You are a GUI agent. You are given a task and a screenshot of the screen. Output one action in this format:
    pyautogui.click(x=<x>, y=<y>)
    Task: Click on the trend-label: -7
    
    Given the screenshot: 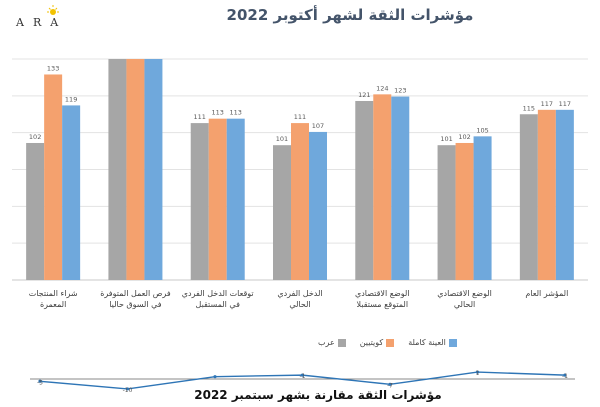 What is the action you would take?
    pyautogui.click(x=390, y=385)
    